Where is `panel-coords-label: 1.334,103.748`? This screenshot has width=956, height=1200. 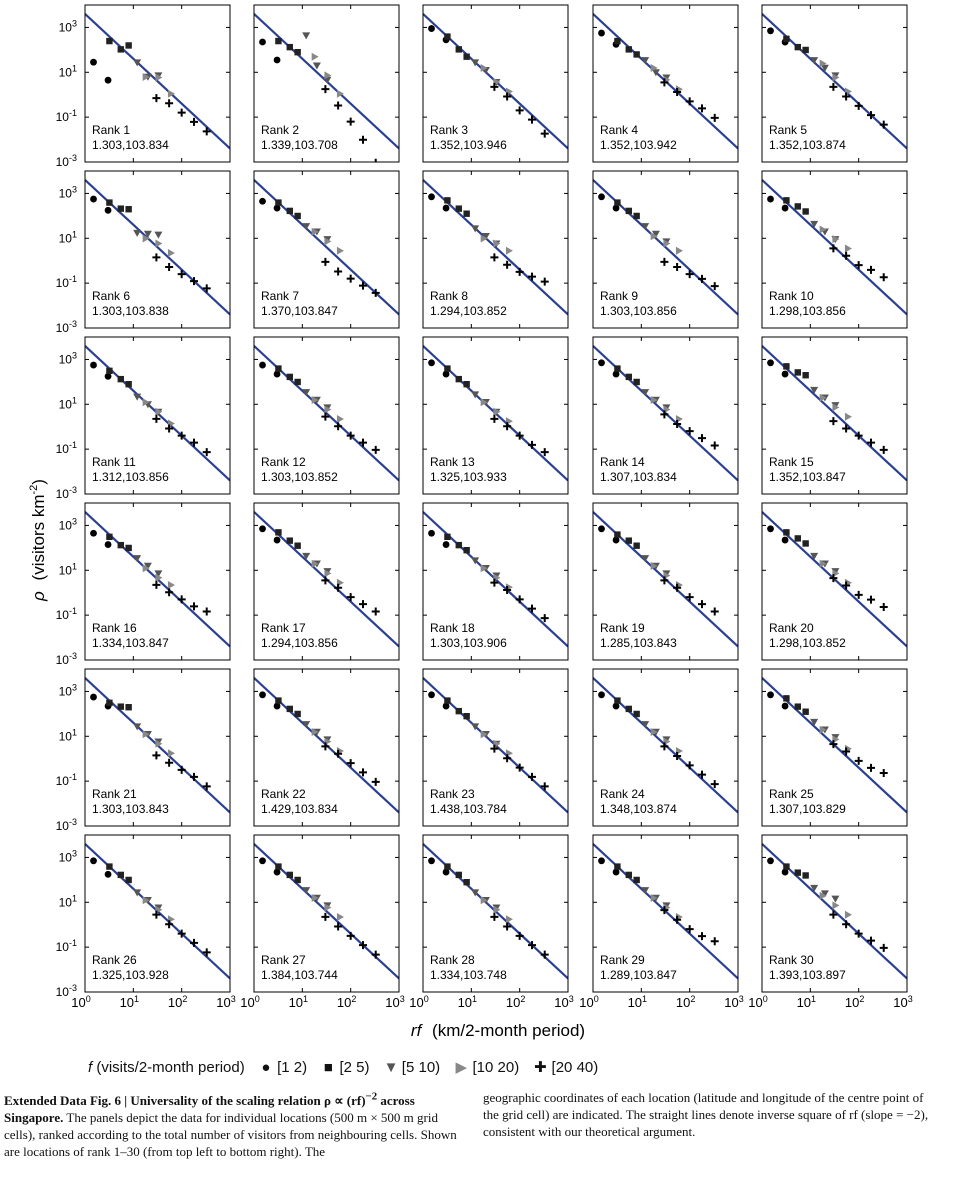 panel-coords-label: 1.334,103.748 is located at coordinates (468, 975).